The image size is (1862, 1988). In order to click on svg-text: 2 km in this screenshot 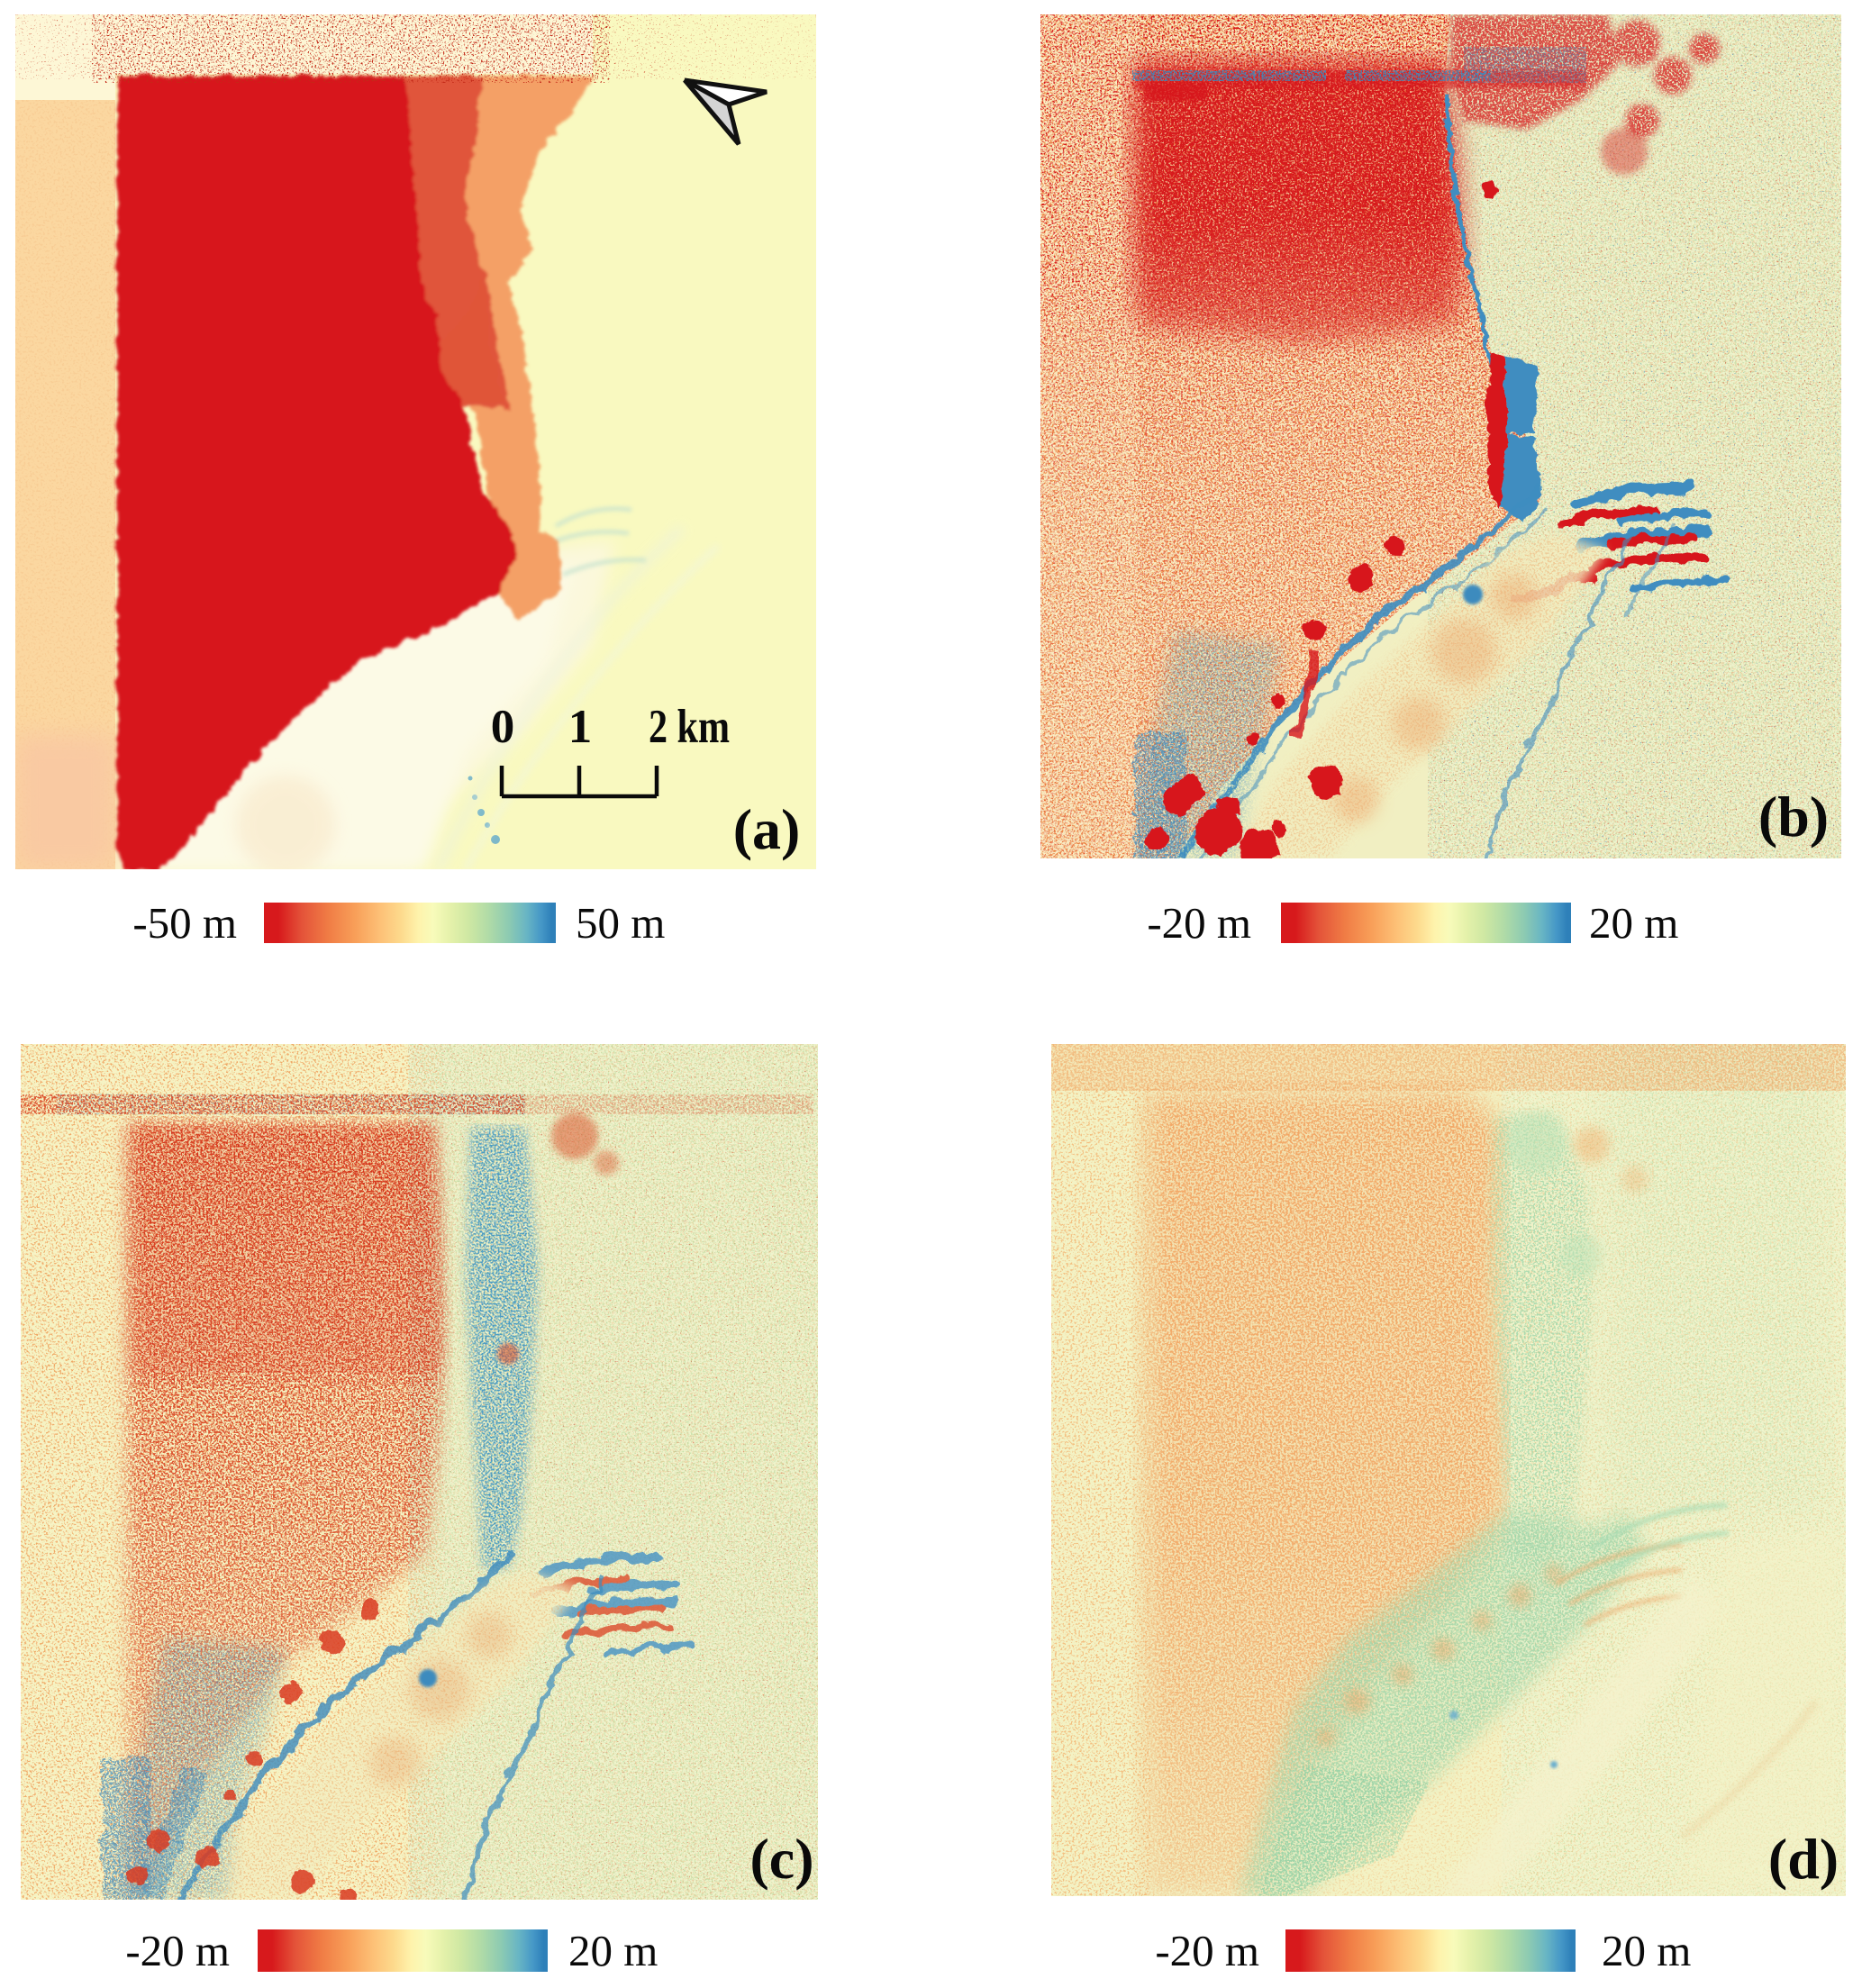, I will do `click(689, 727)`.